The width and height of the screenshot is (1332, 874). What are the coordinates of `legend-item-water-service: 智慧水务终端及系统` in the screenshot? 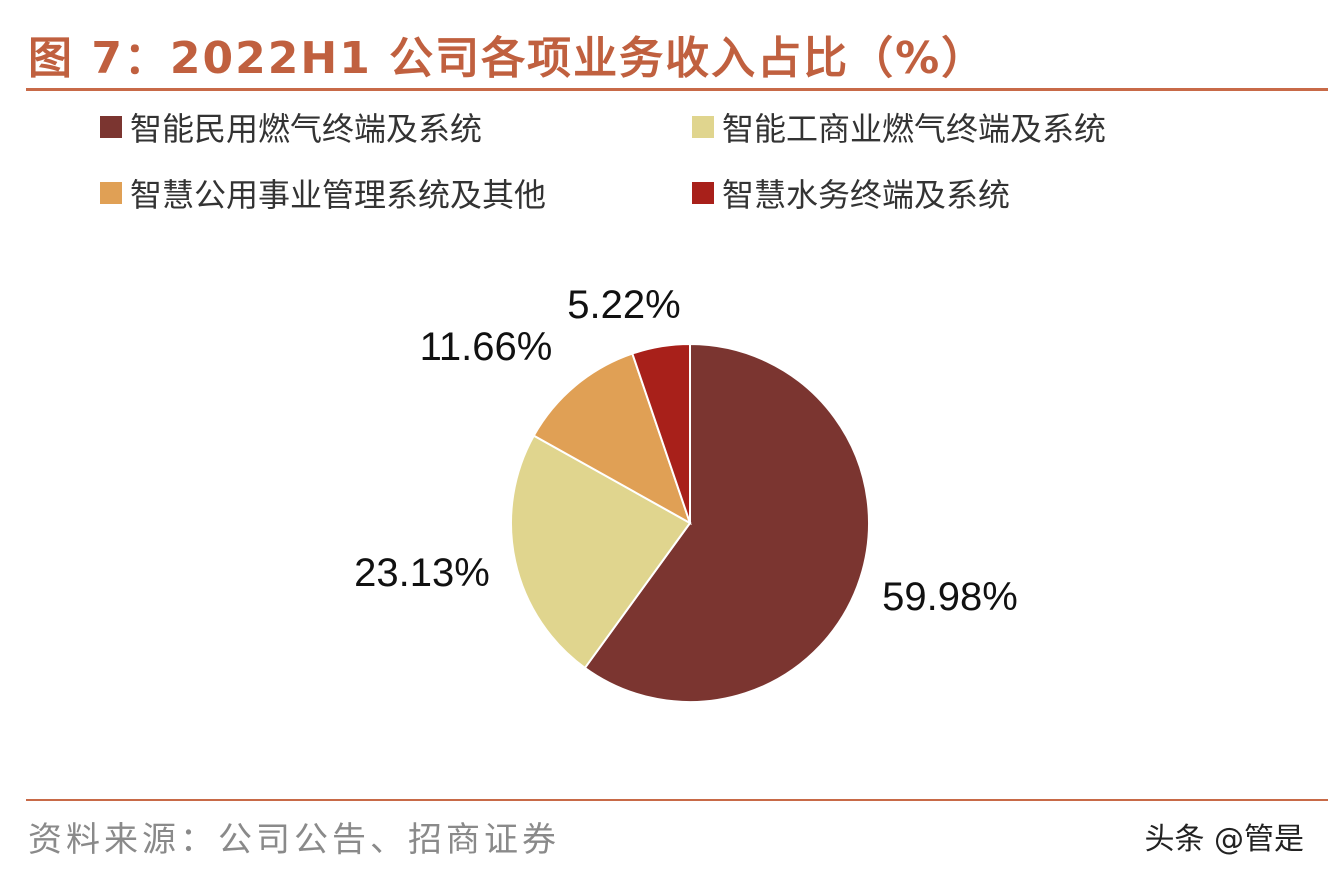 It's located at (851, 193).